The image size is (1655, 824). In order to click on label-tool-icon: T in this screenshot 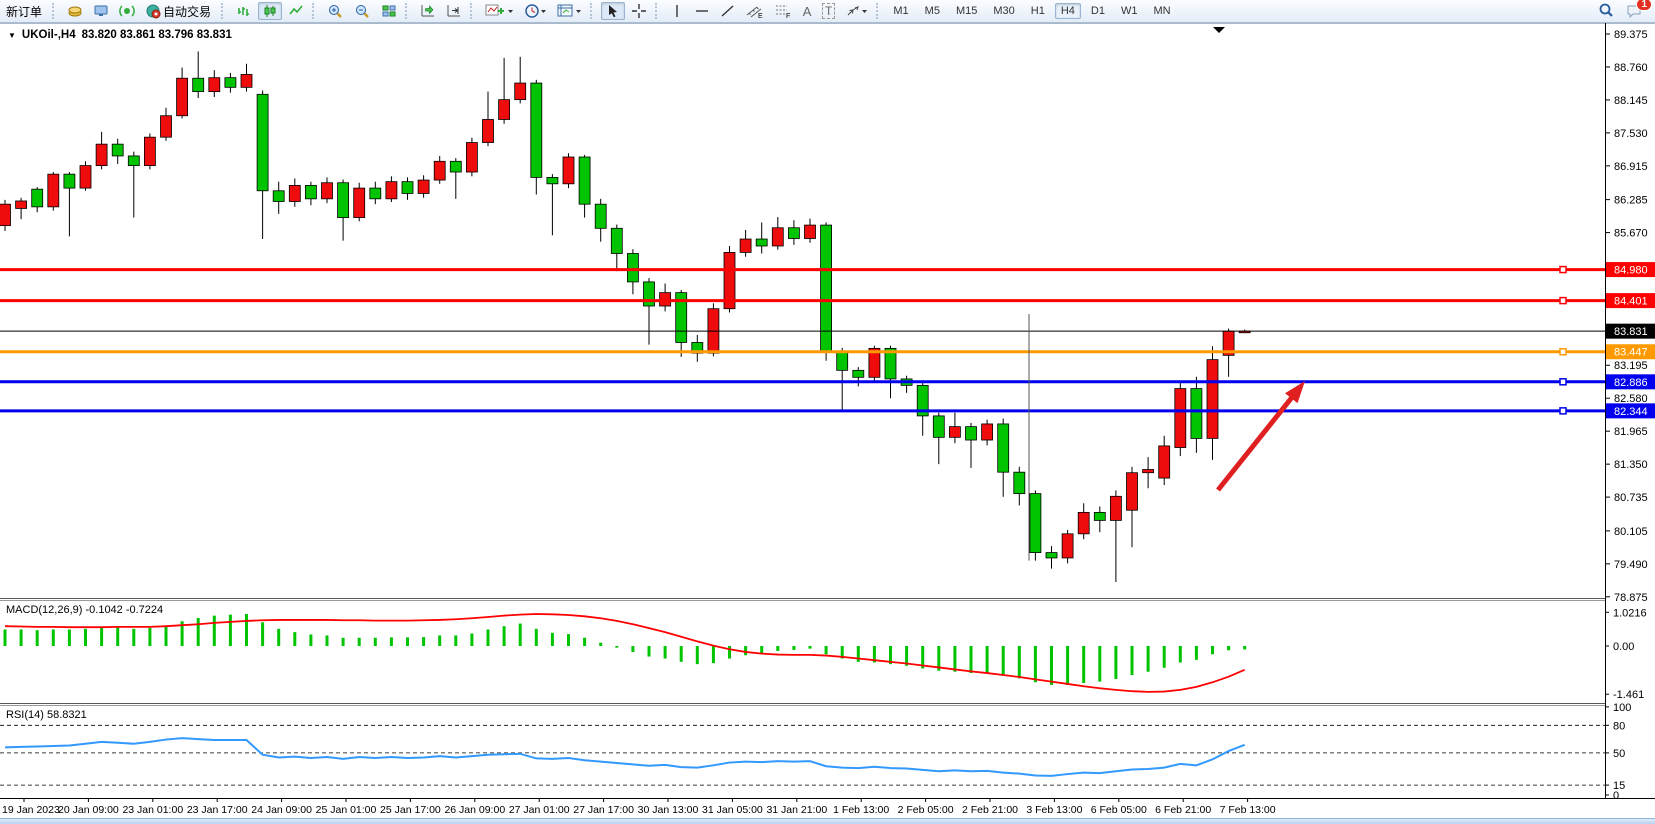, I will do `click(828, 11)`.